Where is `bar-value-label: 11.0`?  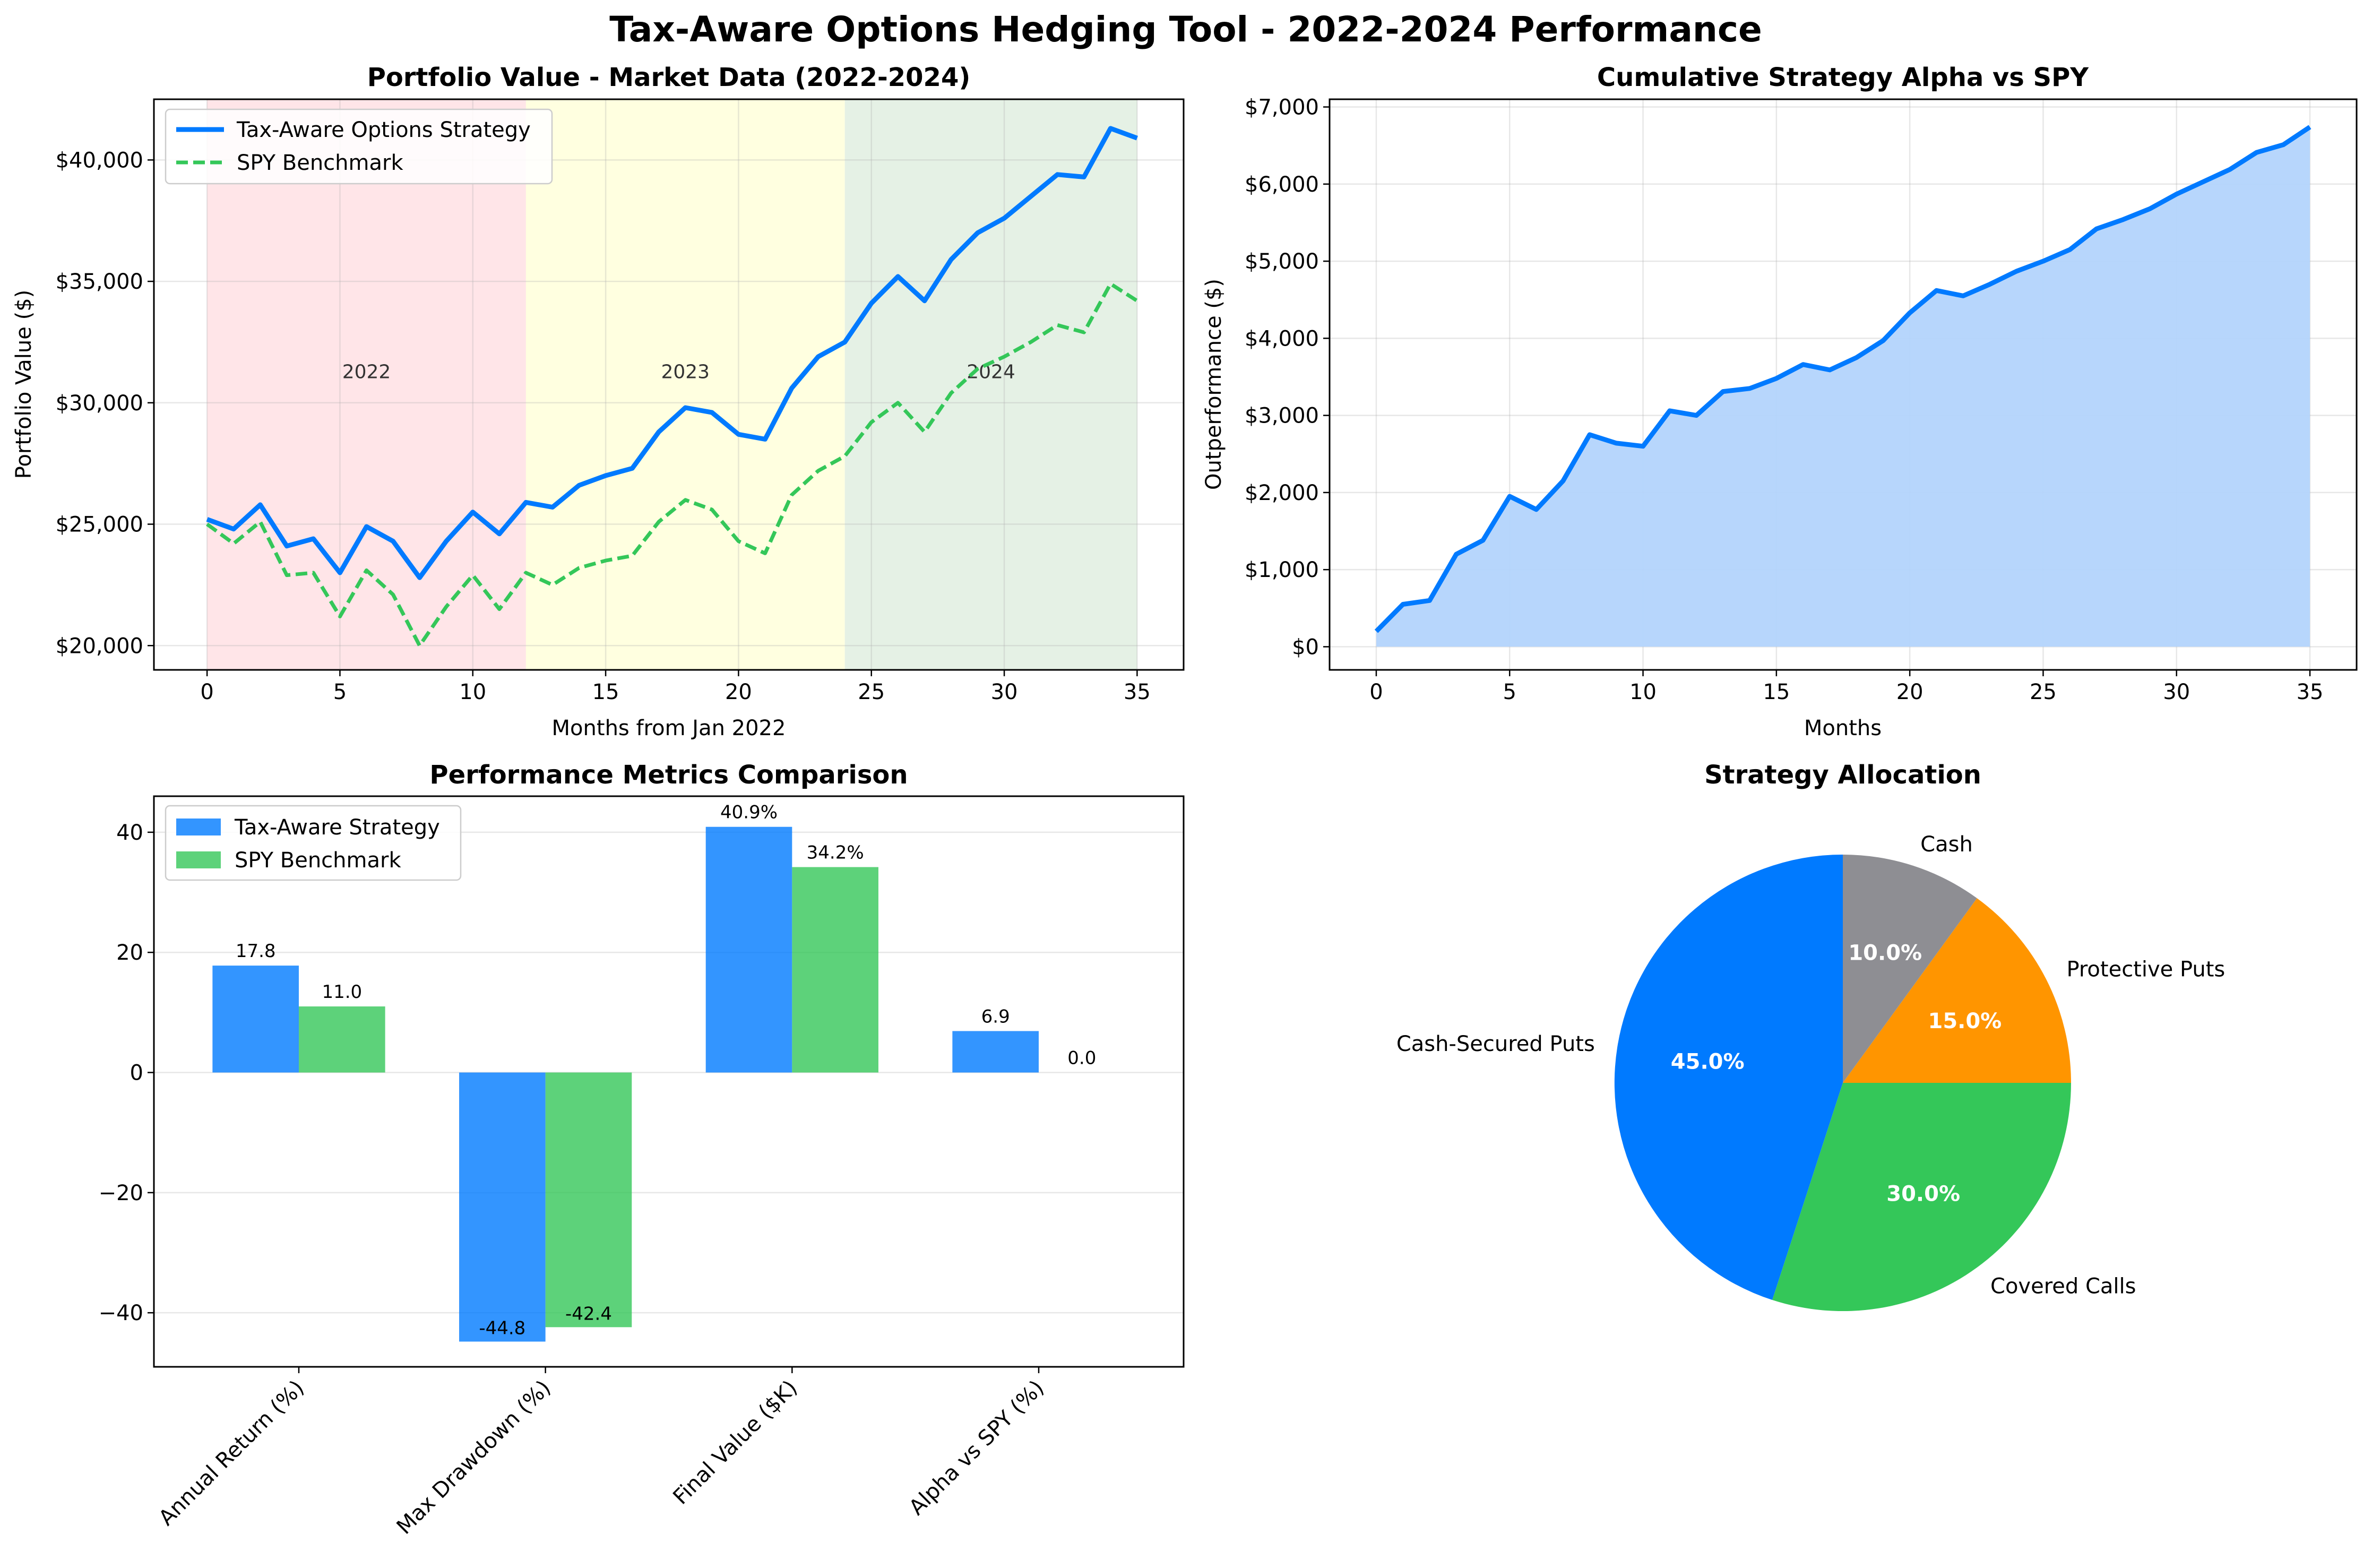
bar-value-label: 11.0 is located at coordinates (342, 992).